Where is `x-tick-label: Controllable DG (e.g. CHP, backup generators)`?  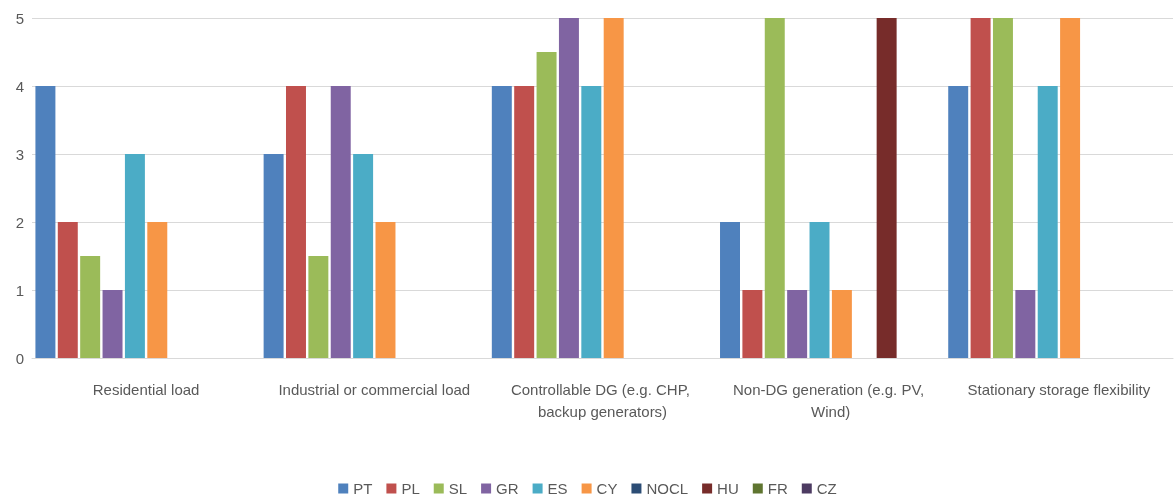 x-tick-label: Controllable DG (e.g. CHP, backup generators) is located at coordinates (602, 400).